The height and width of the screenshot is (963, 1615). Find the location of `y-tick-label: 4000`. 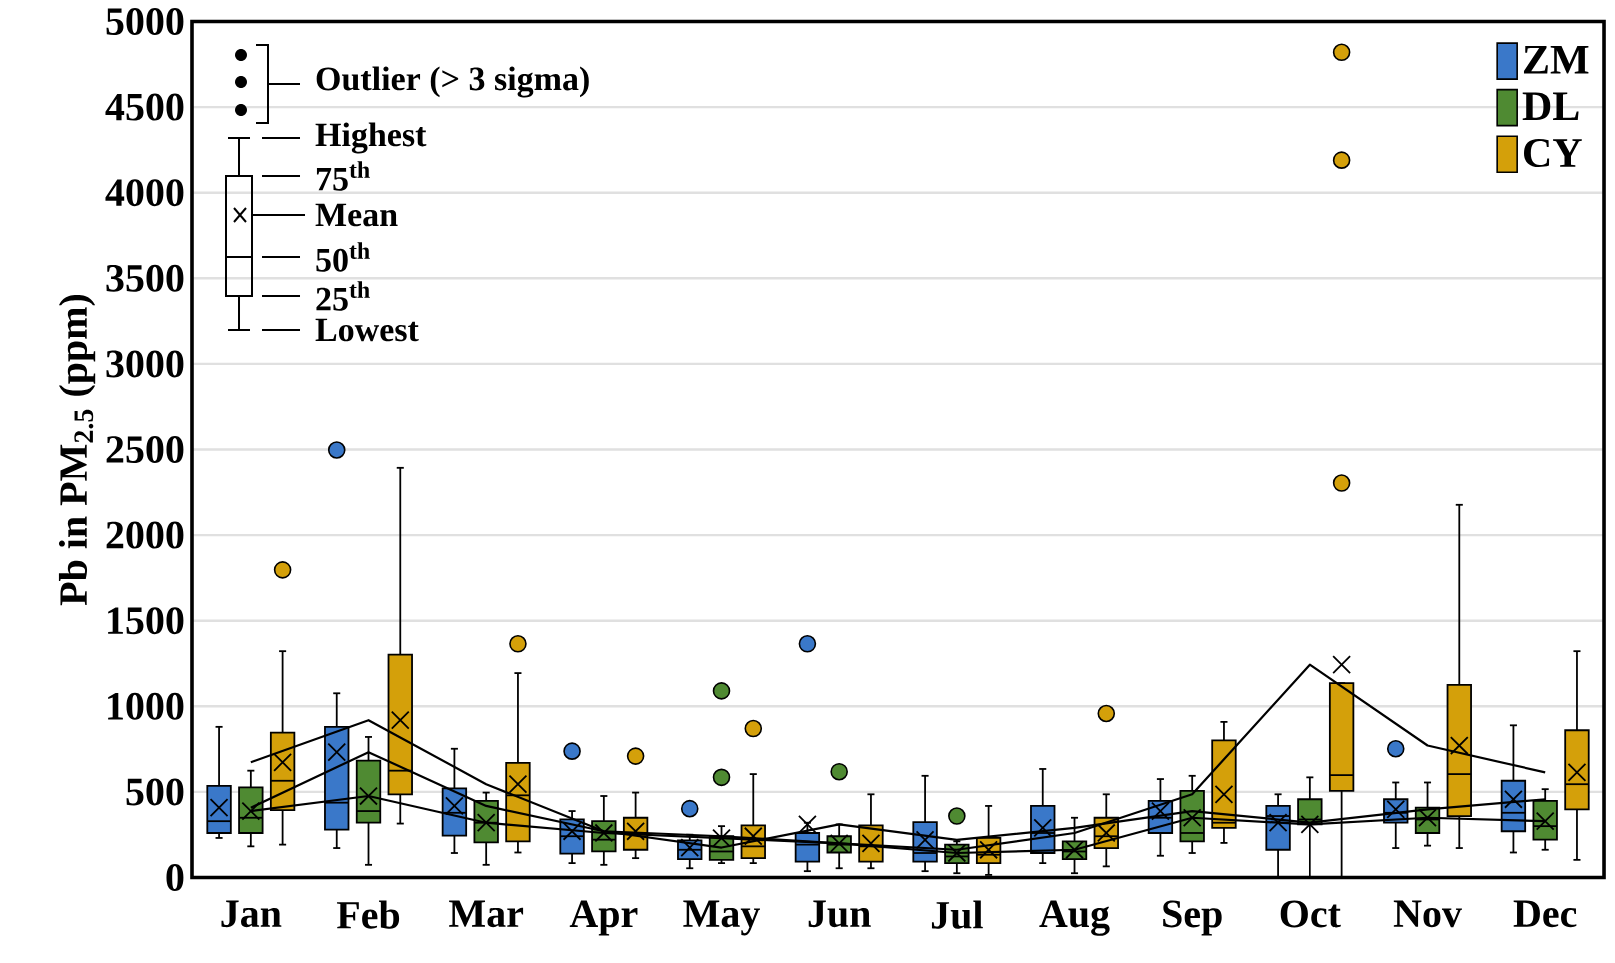

y-tick-label: 4000 is located at coordinates (144, 193).